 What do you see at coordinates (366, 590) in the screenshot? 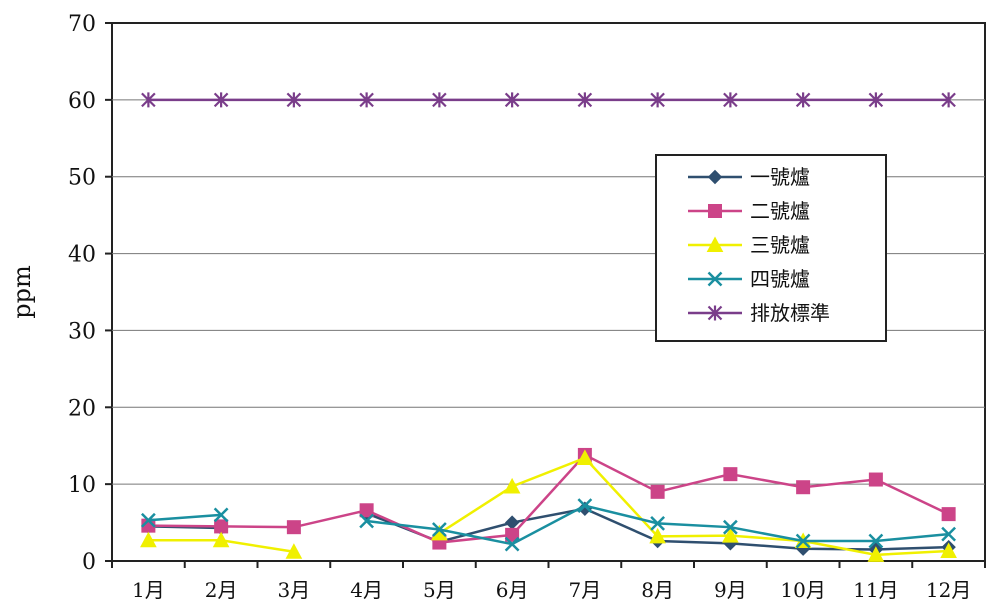
I see `x-tick-label: 4月` at bounding box center [366, 590].